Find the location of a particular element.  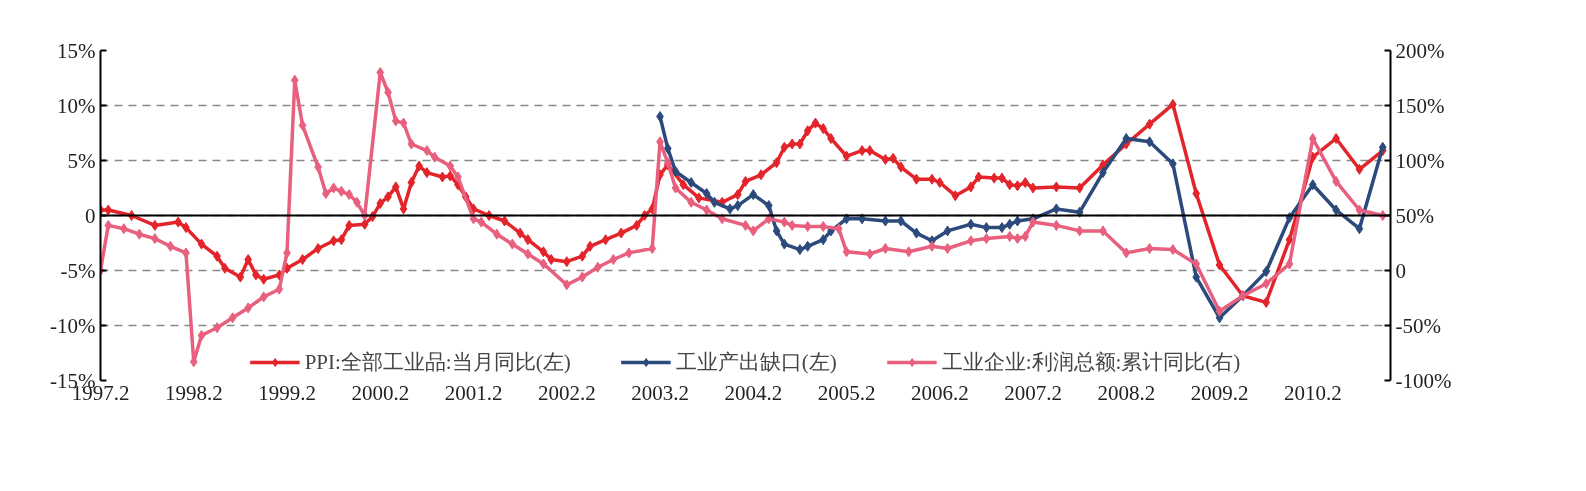

y2-tick-label: -100% is located at coordinates (1423, 380).